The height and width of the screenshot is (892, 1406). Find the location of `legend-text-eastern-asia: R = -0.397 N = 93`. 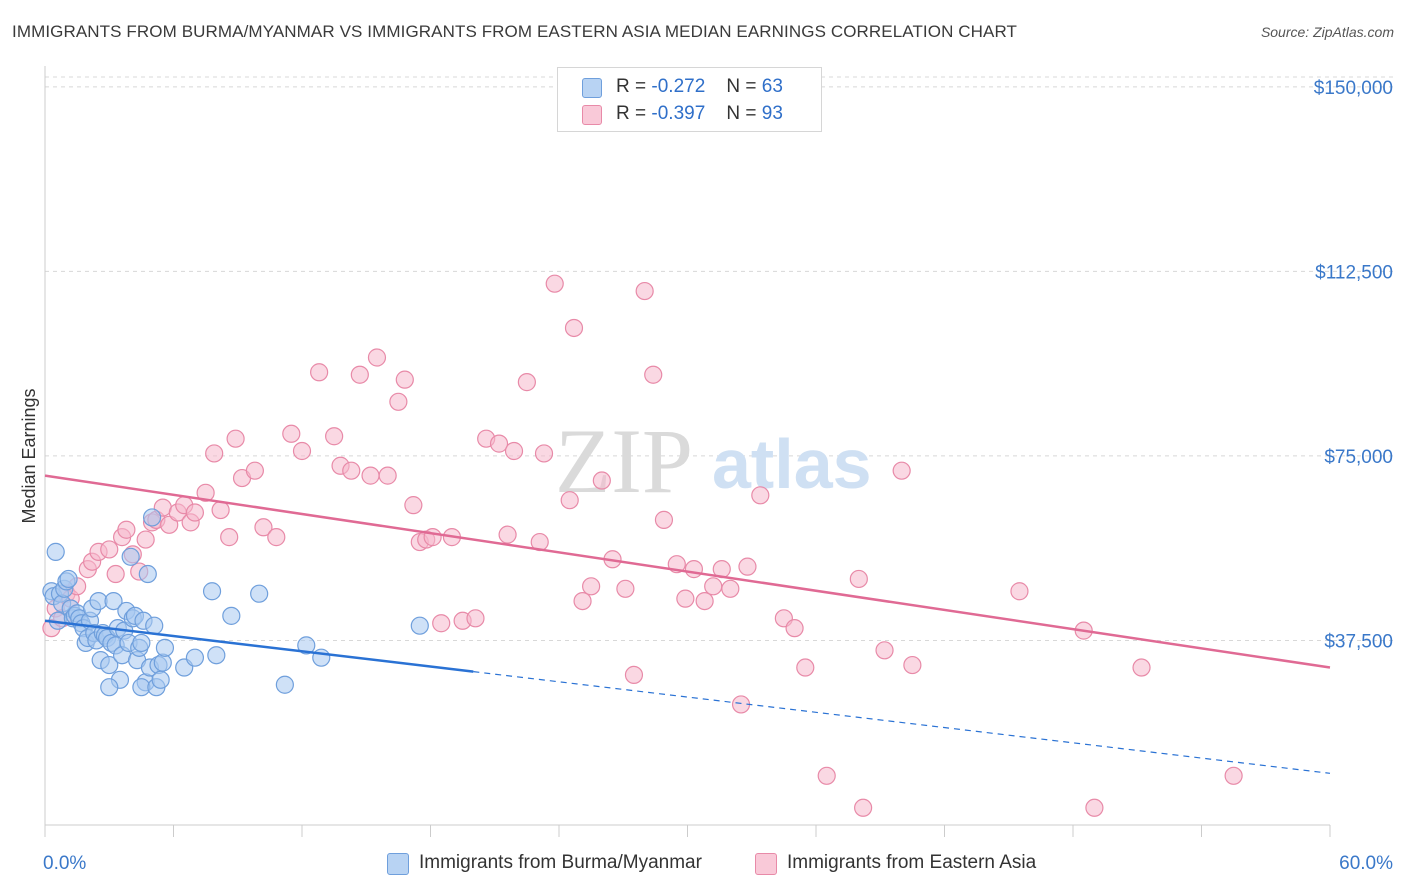

legend-text-eastern-asia: R = -0.397 N = 93 is located at coordinates (699, 114).